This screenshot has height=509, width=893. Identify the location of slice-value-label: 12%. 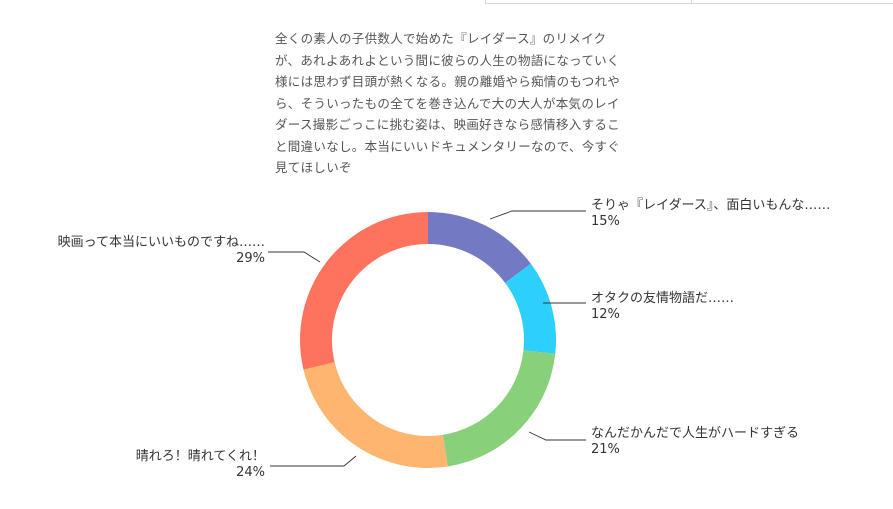
(605, 314).